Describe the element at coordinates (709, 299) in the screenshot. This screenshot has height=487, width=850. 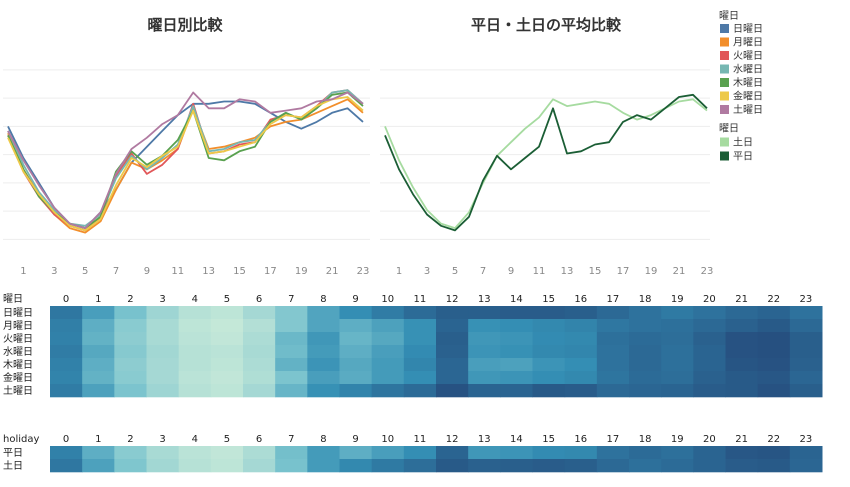
I see `heatmap-column-label: 20` at that location.